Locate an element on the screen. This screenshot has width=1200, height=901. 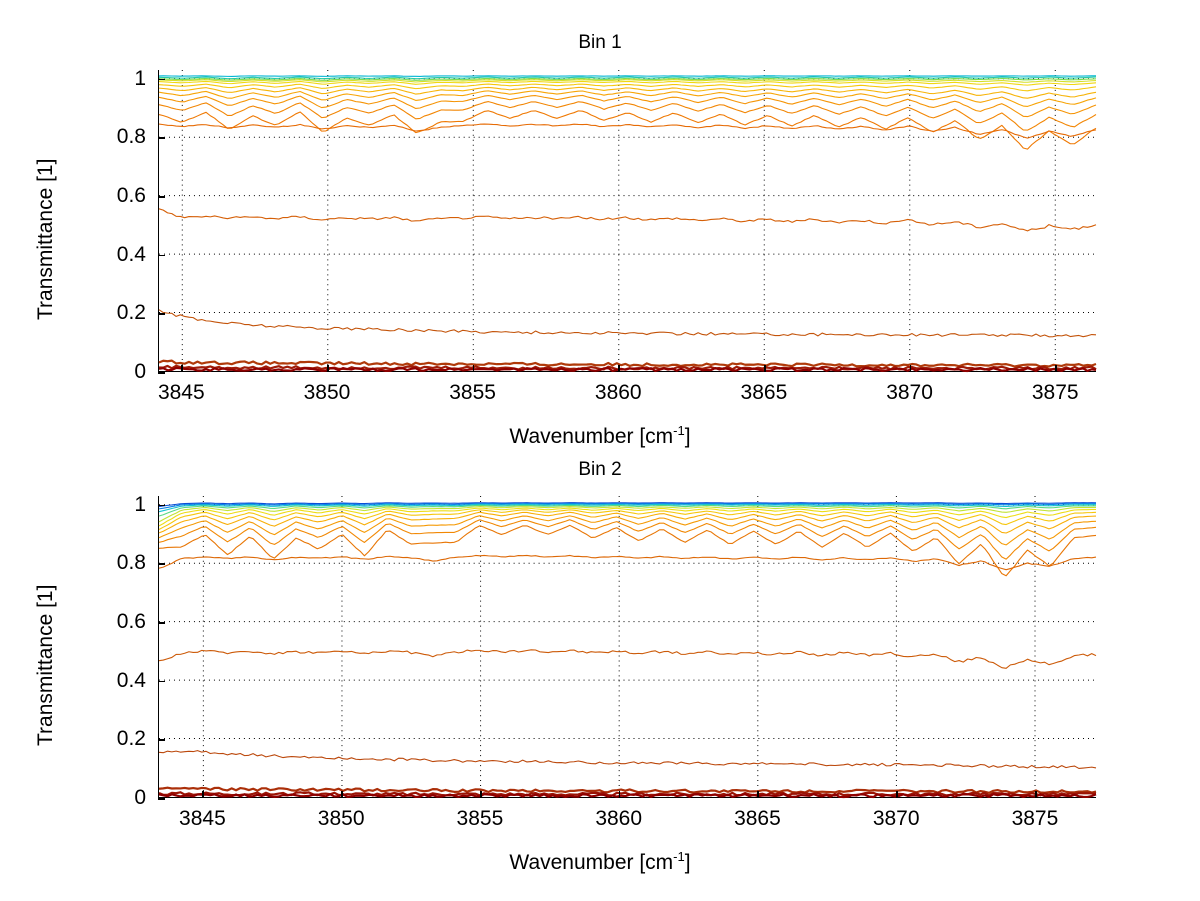
x-axis-label-bin-1: Wavenumber [cm-1] is located at coordinates (600, 436).